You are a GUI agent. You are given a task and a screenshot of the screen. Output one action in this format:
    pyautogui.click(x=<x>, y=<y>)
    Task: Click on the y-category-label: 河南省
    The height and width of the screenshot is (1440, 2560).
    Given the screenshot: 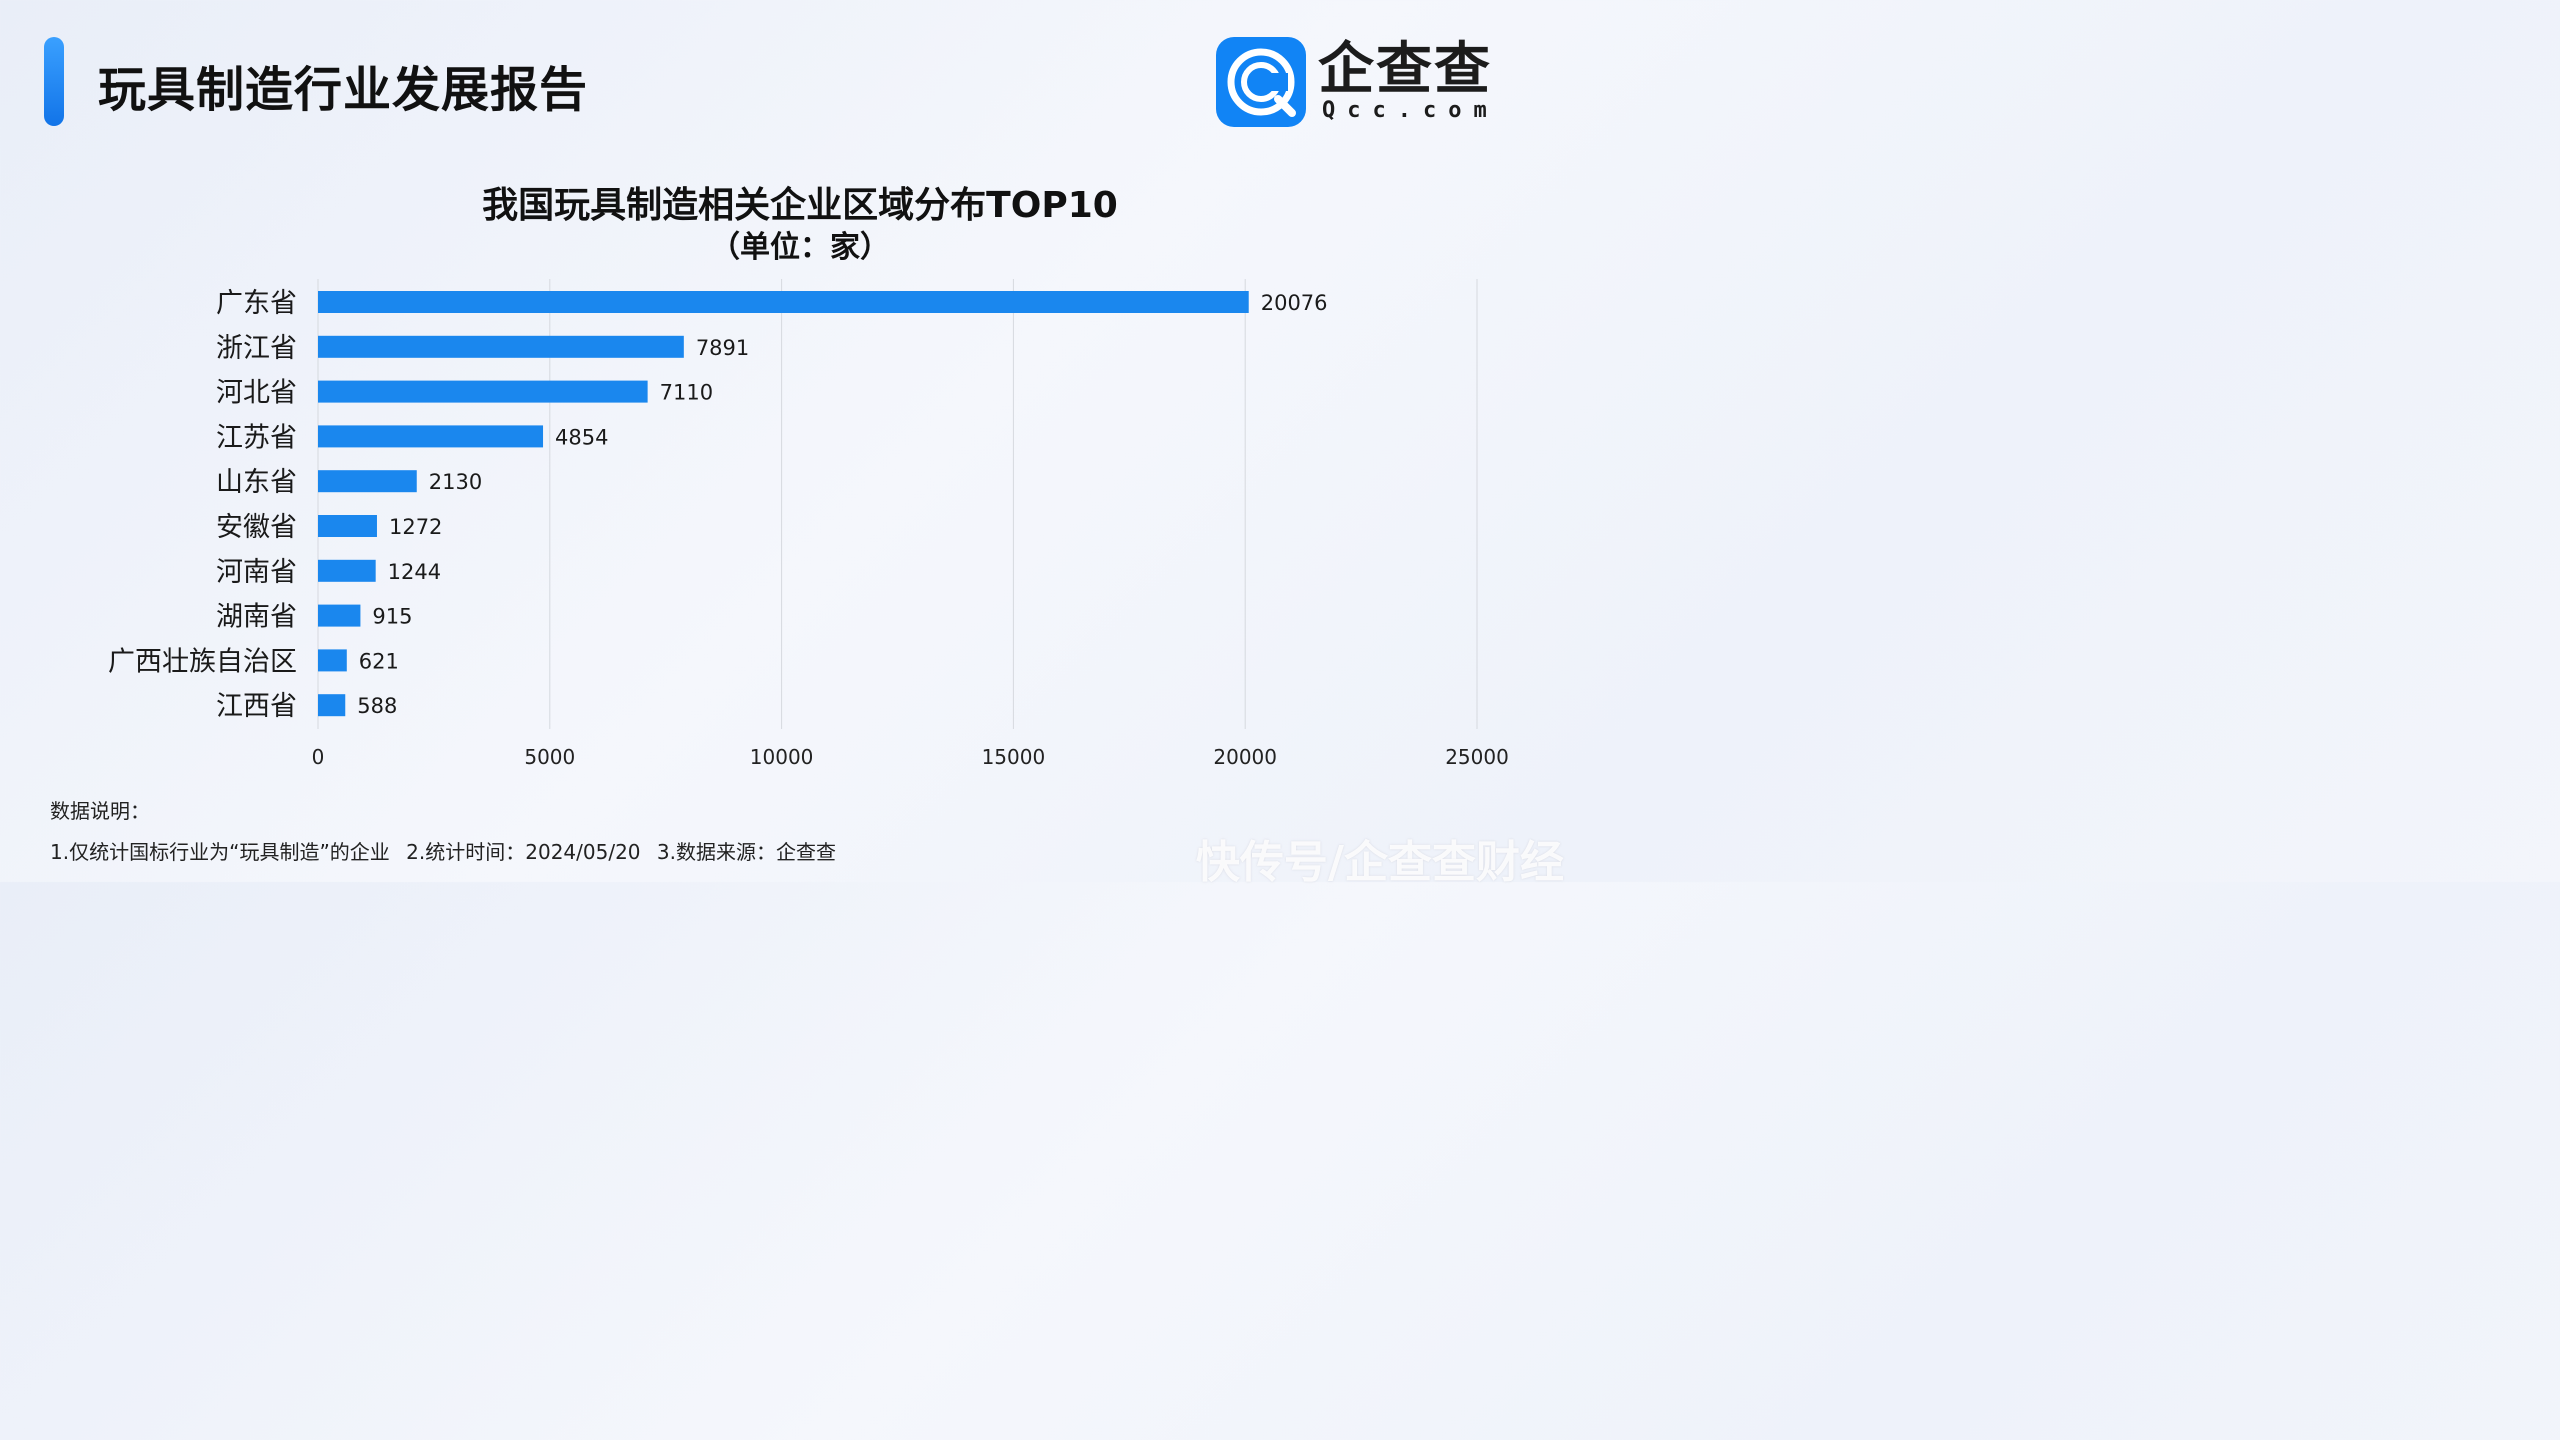 What is the action you would take?
    pyautogui.click(x=256, y=572)
    